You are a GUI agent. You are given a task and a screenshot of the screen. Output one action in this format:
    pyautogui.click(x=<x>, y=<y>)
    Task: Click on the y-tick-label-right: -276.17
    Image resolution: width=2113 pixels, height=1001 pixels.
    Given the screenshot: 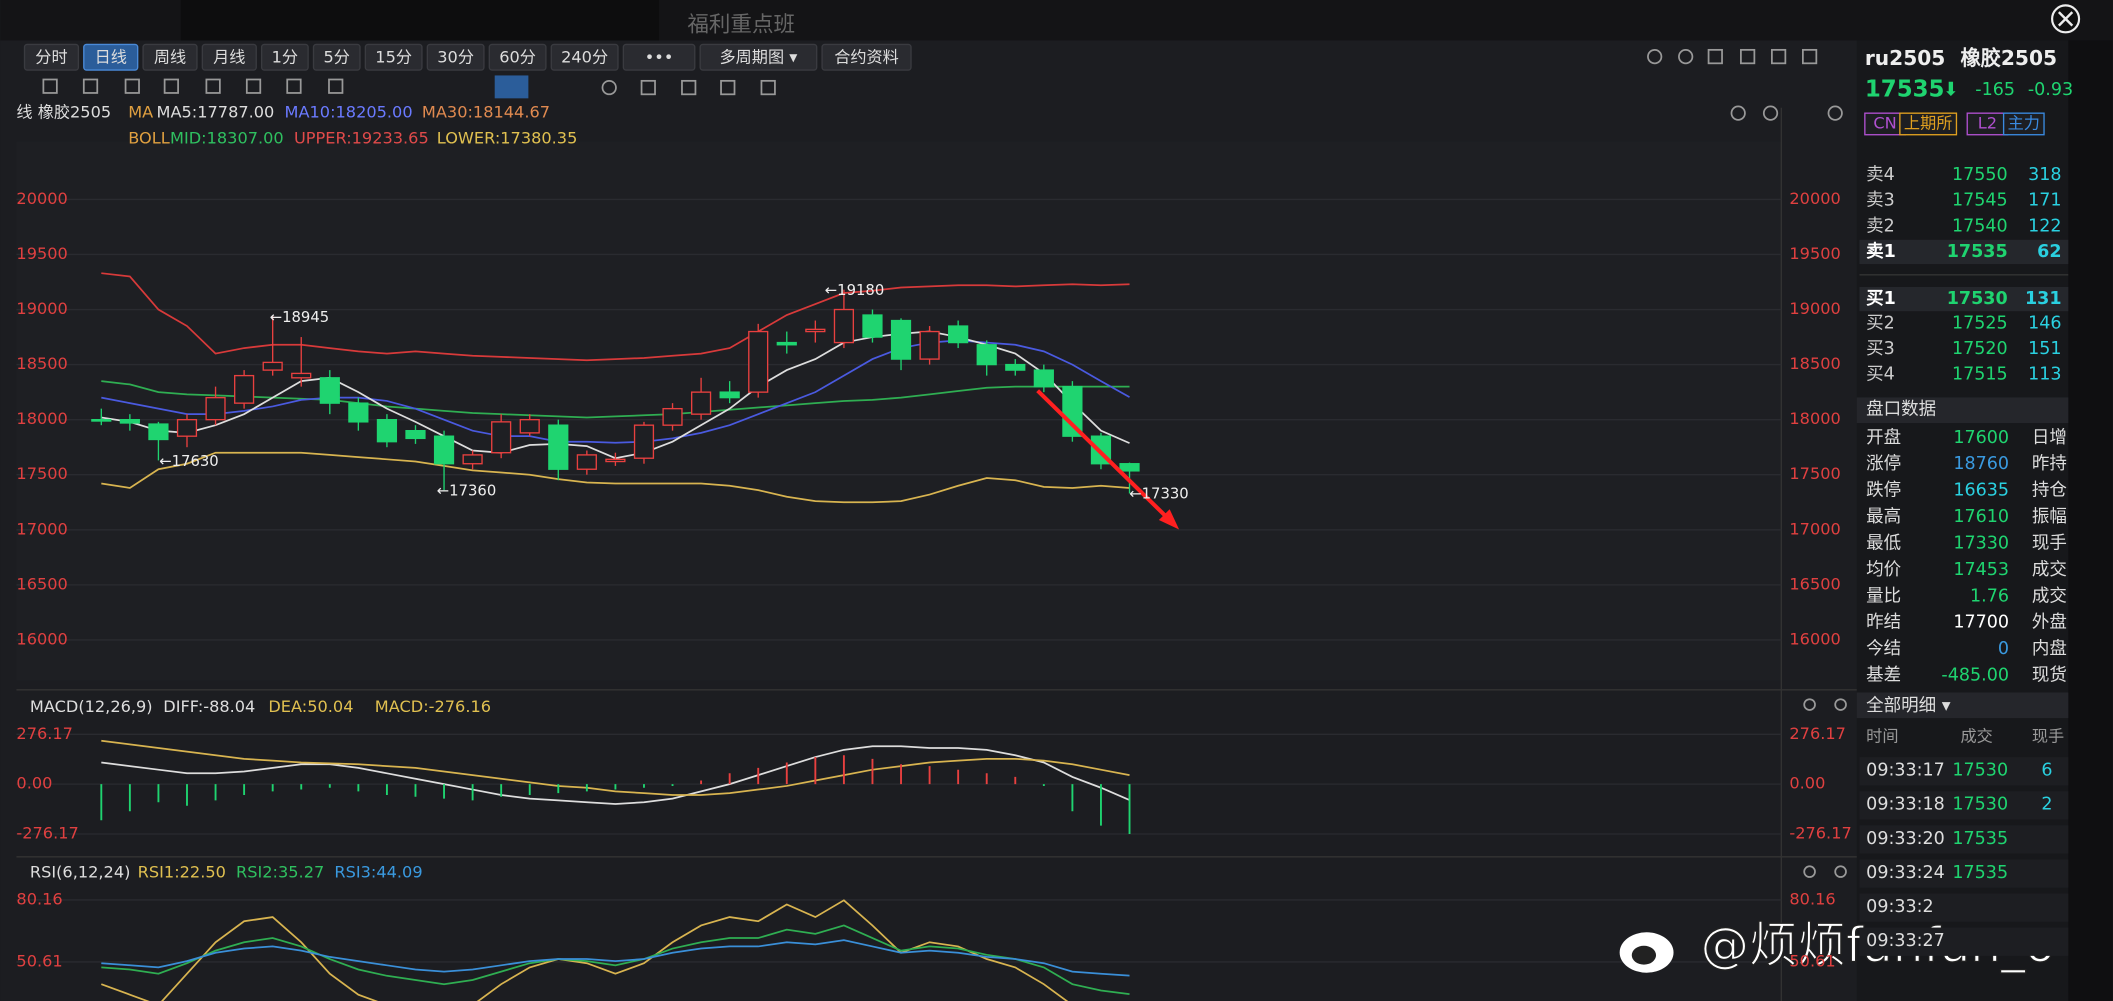 What is the action you would take?
    pyautogui.click(x=1820, y=833)
    